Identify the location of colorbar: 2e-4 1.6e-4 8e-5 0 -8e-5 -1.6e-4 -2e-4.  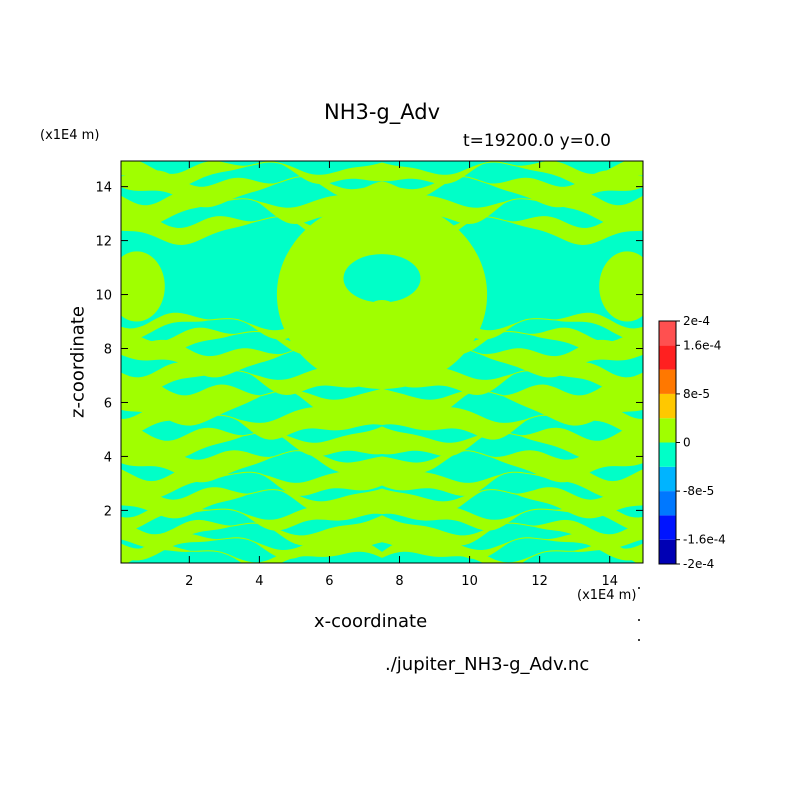
(692, 442).